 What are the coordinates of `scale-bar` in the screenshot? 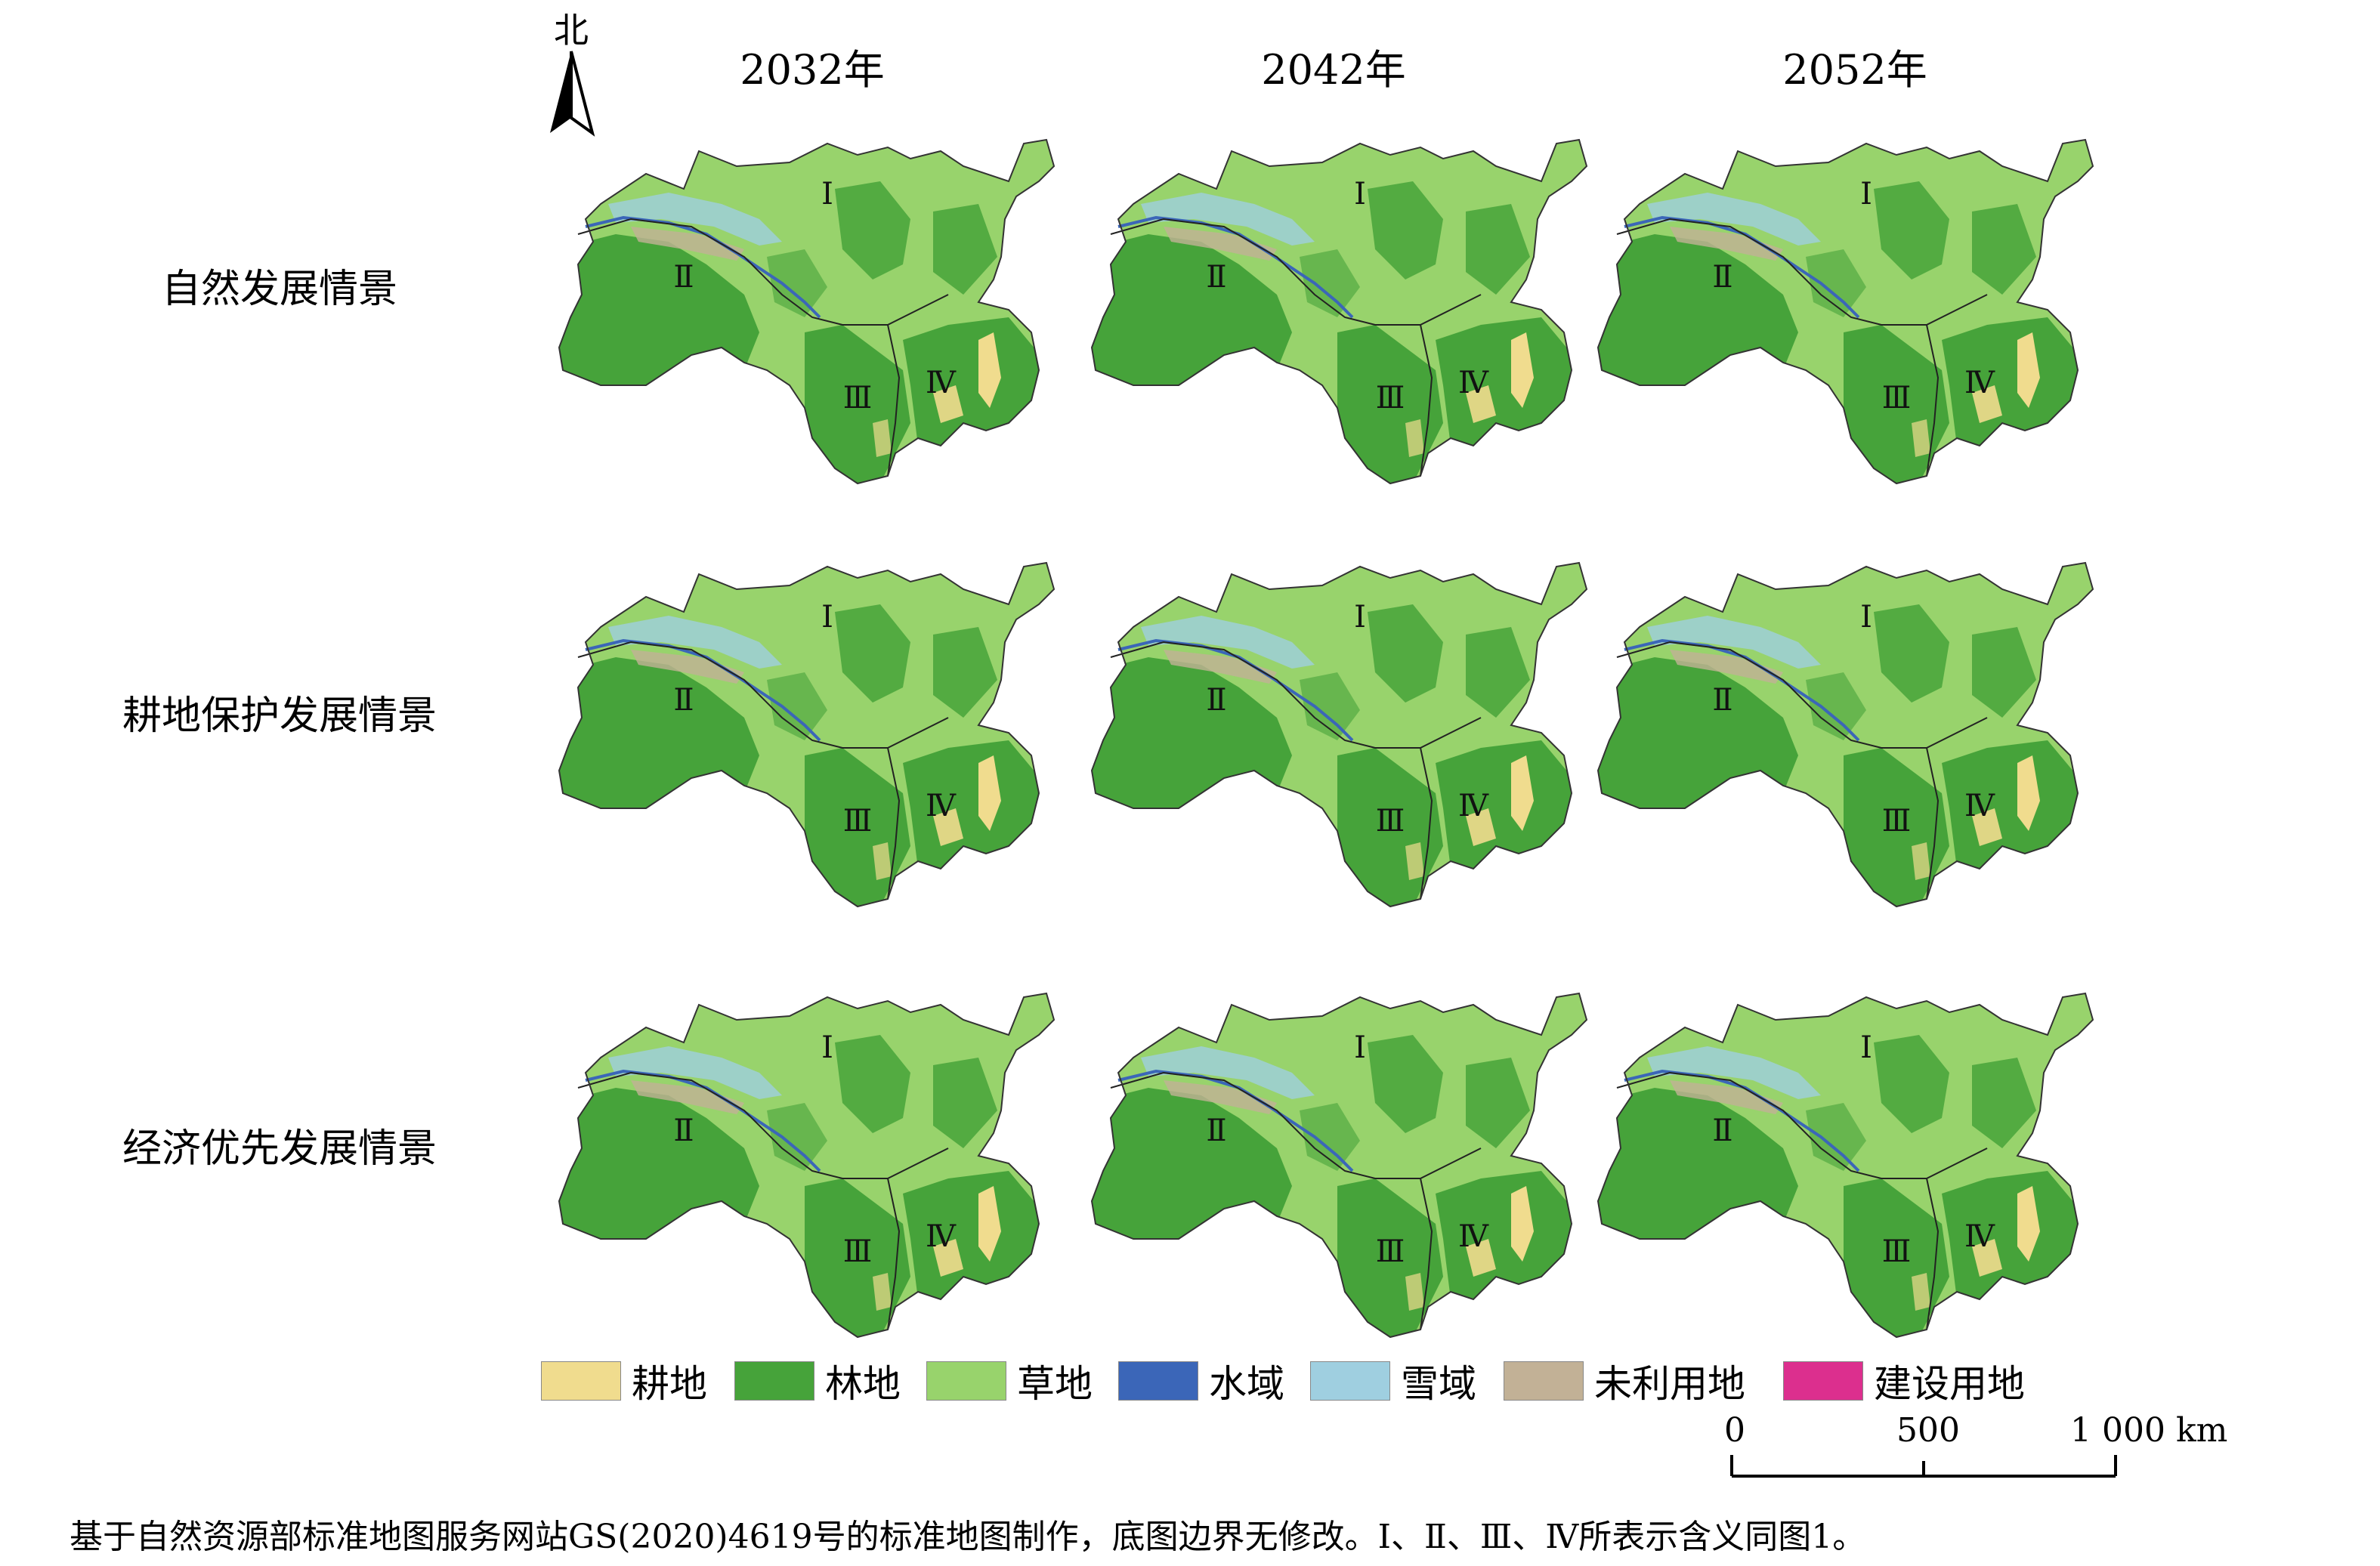 It's located at (1923, 1466).